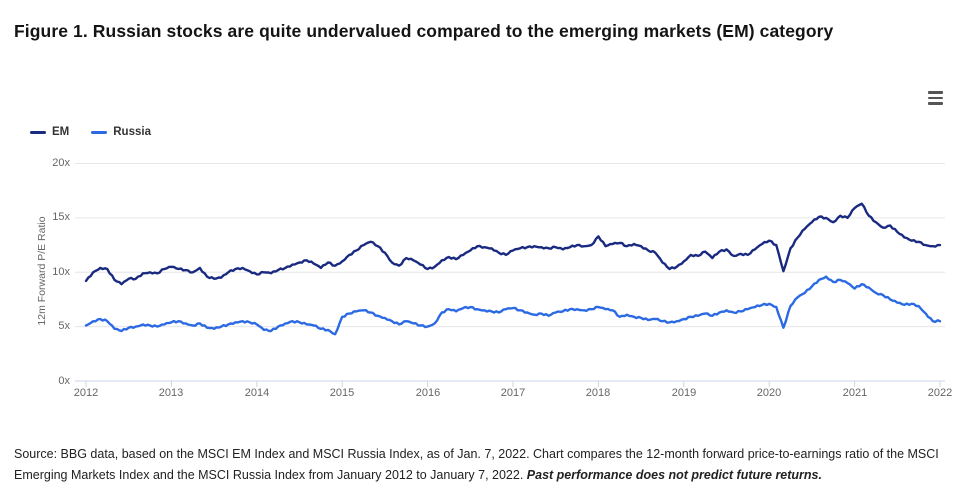  What do you see at coordinates (513, 305) in the screenshot?
I see `russia-line-series` at bounding box center [513, 305].